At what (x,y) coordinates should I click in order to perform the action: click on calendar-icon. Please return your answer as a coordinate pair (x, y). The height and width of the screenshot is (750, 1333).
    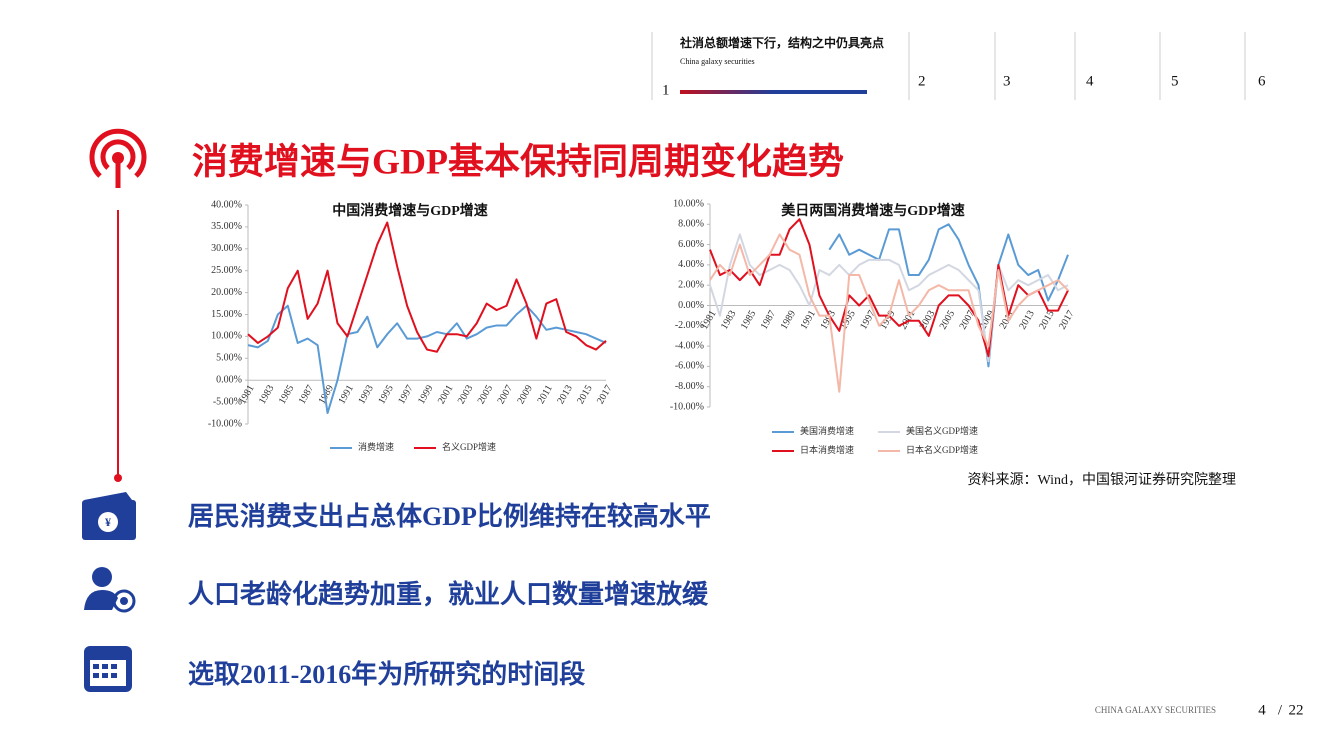
    Looking at the image, I should click on (108, 669).